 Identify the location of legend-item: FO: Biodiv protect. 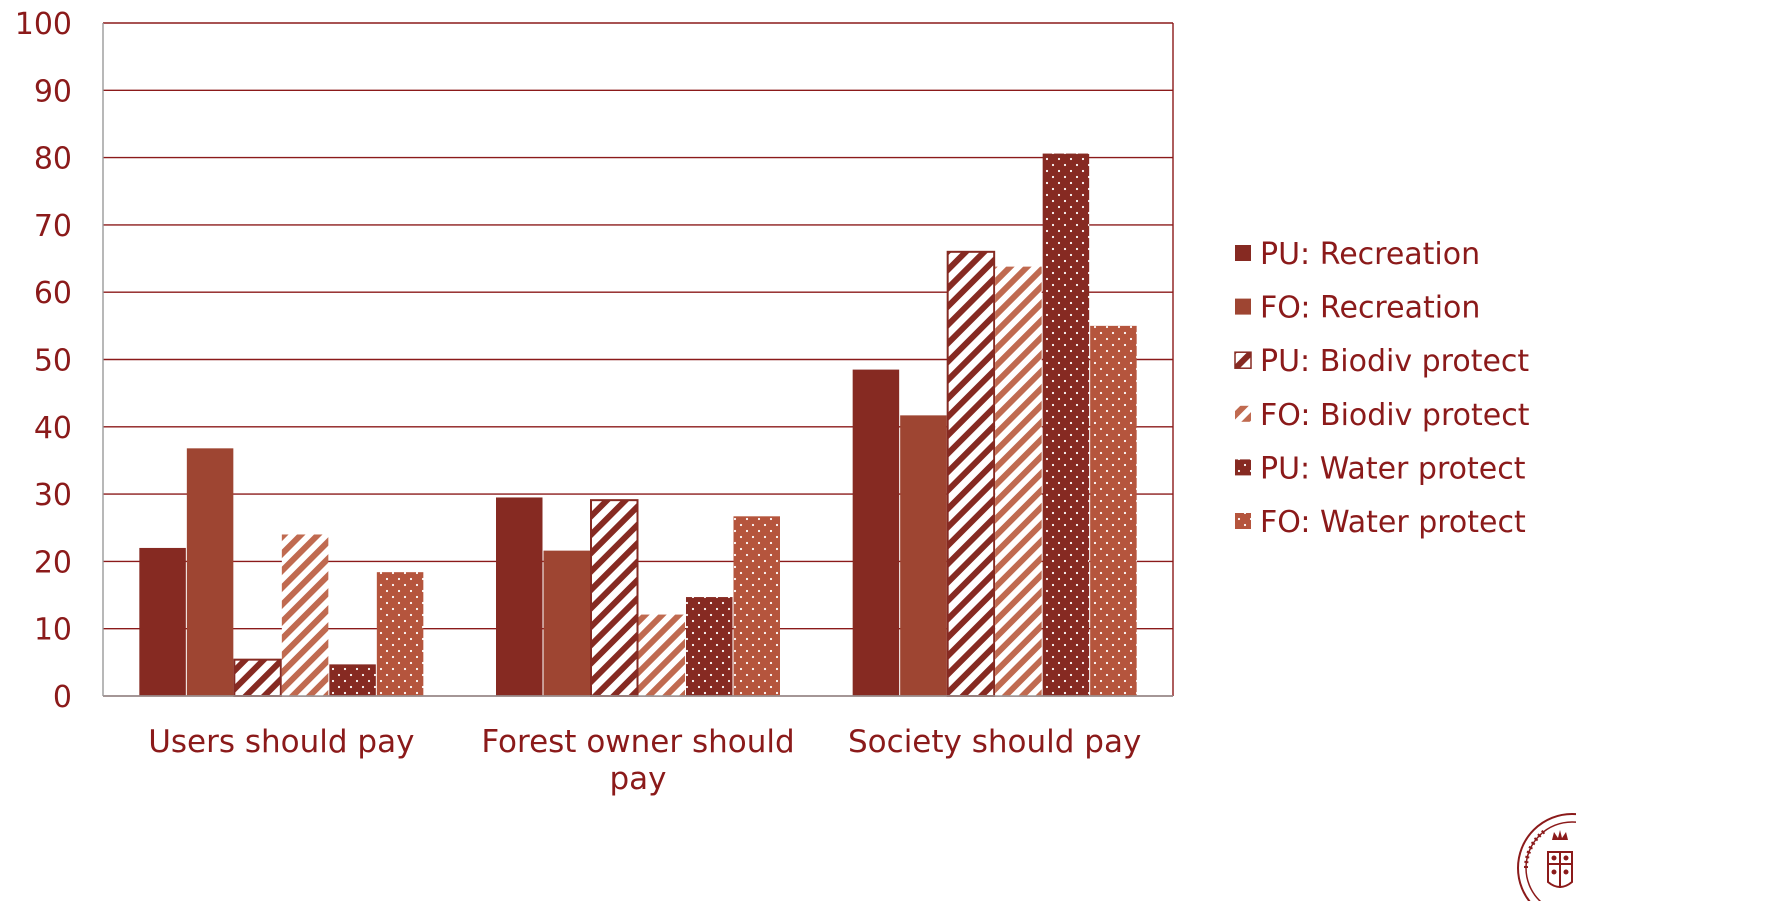
(1382, 415).